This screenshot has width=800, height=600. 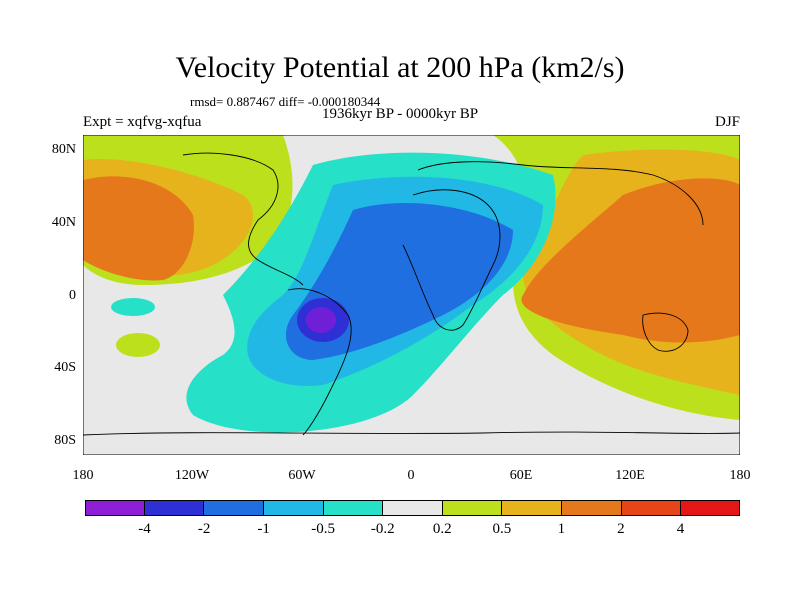 What do you see at coordinates (400, 67) in the screenshot?
I see `plot-title: Velocity Potential at 200 hPa (km2/s)` at bounding box center [400, 67].